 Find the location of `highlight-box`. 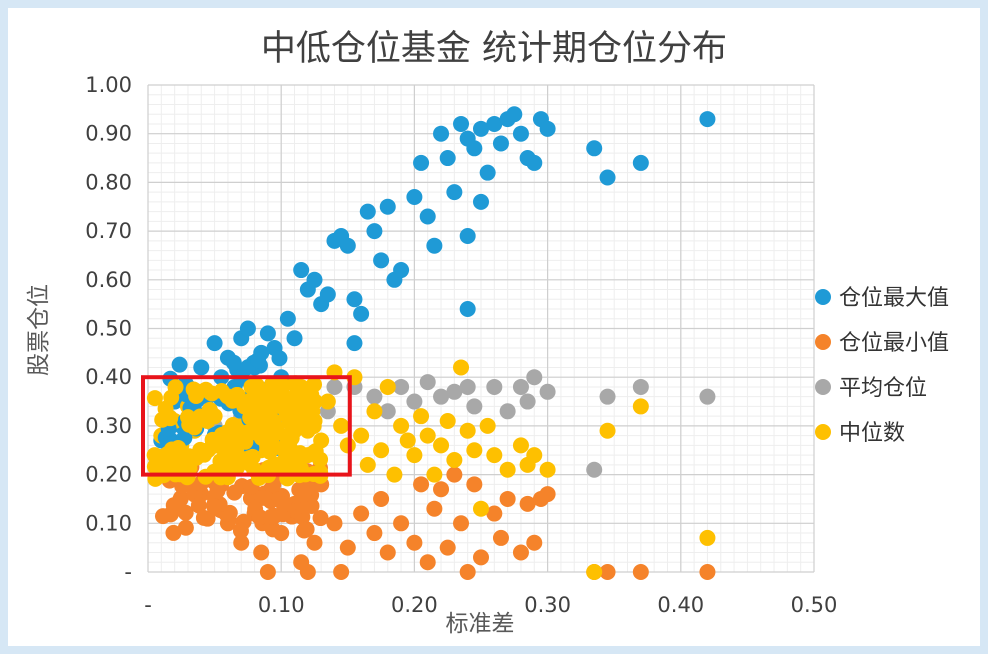

highlight-box is located at coordinates (246, 426).